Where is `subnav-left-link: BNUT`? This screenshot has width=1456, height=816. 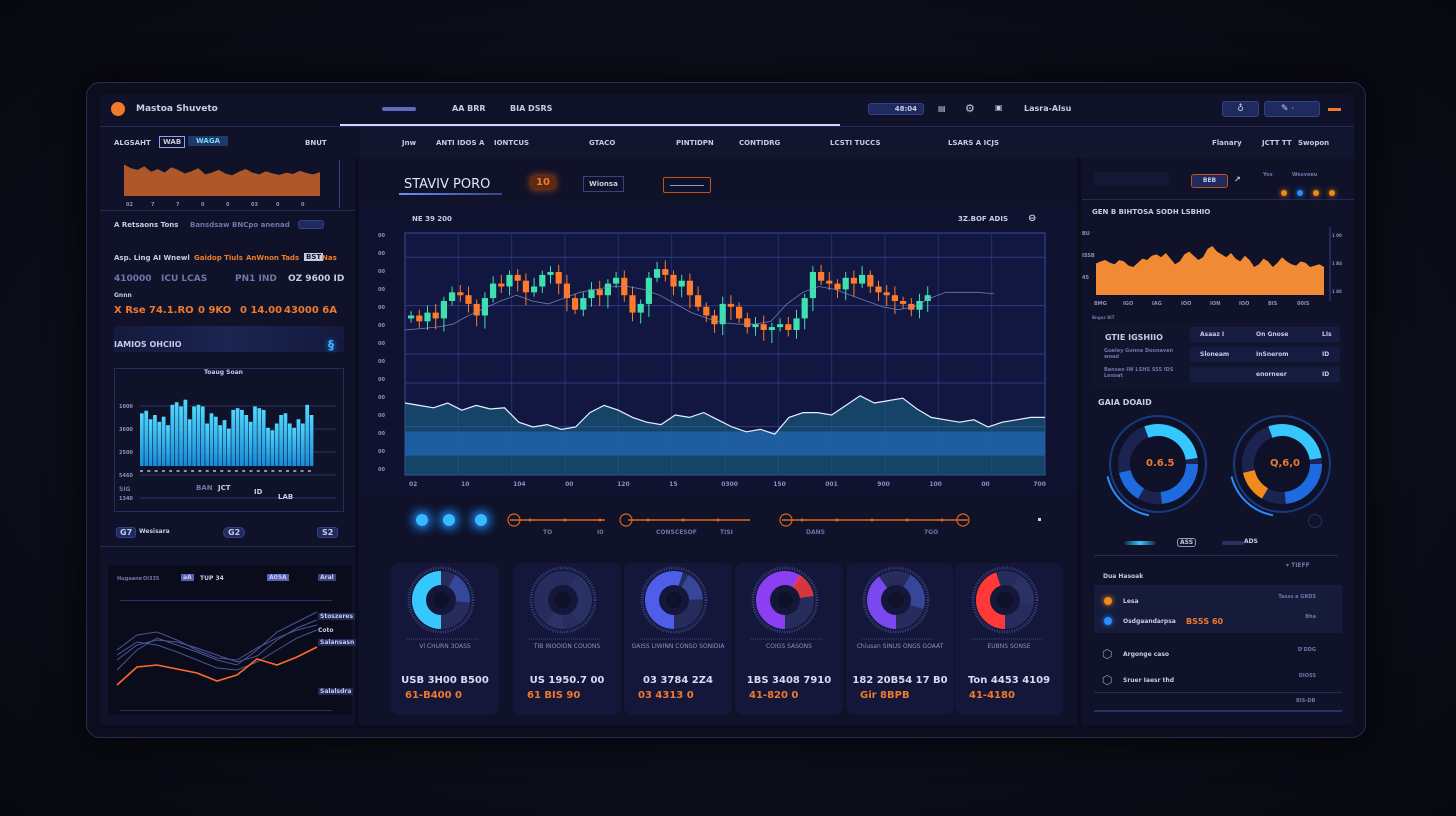 subnav-left-link: BNUT is located at coordinates (316, 143).